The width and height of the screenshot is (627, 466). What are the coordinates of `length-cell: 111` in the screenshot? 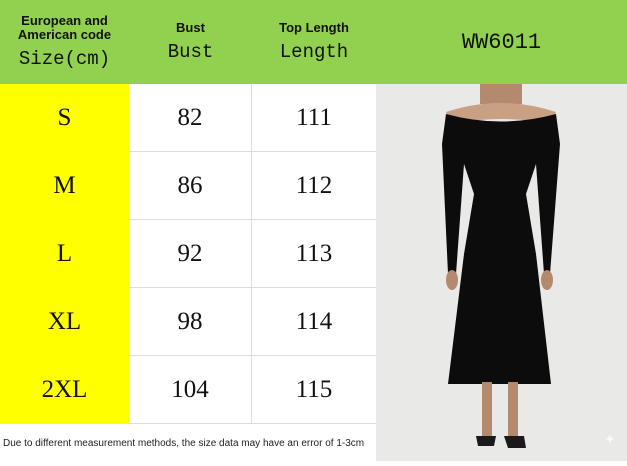 It's located at (314, 118).